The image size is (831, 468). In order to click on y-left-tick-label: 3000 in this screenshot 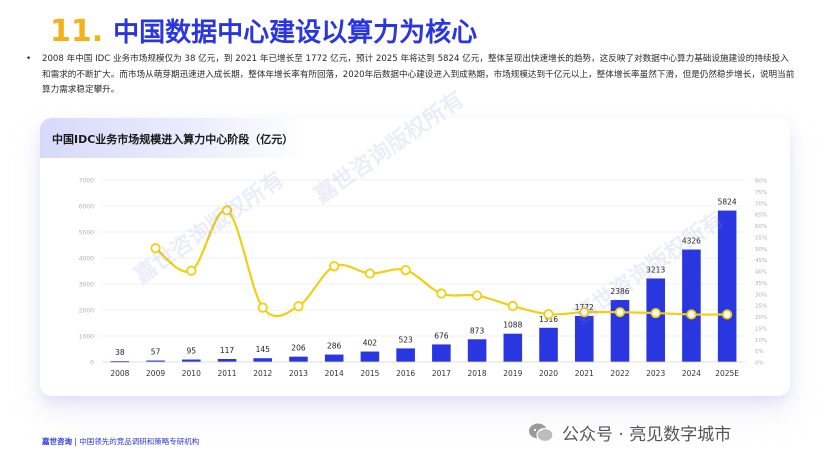, I will do `click(86, 285)`.